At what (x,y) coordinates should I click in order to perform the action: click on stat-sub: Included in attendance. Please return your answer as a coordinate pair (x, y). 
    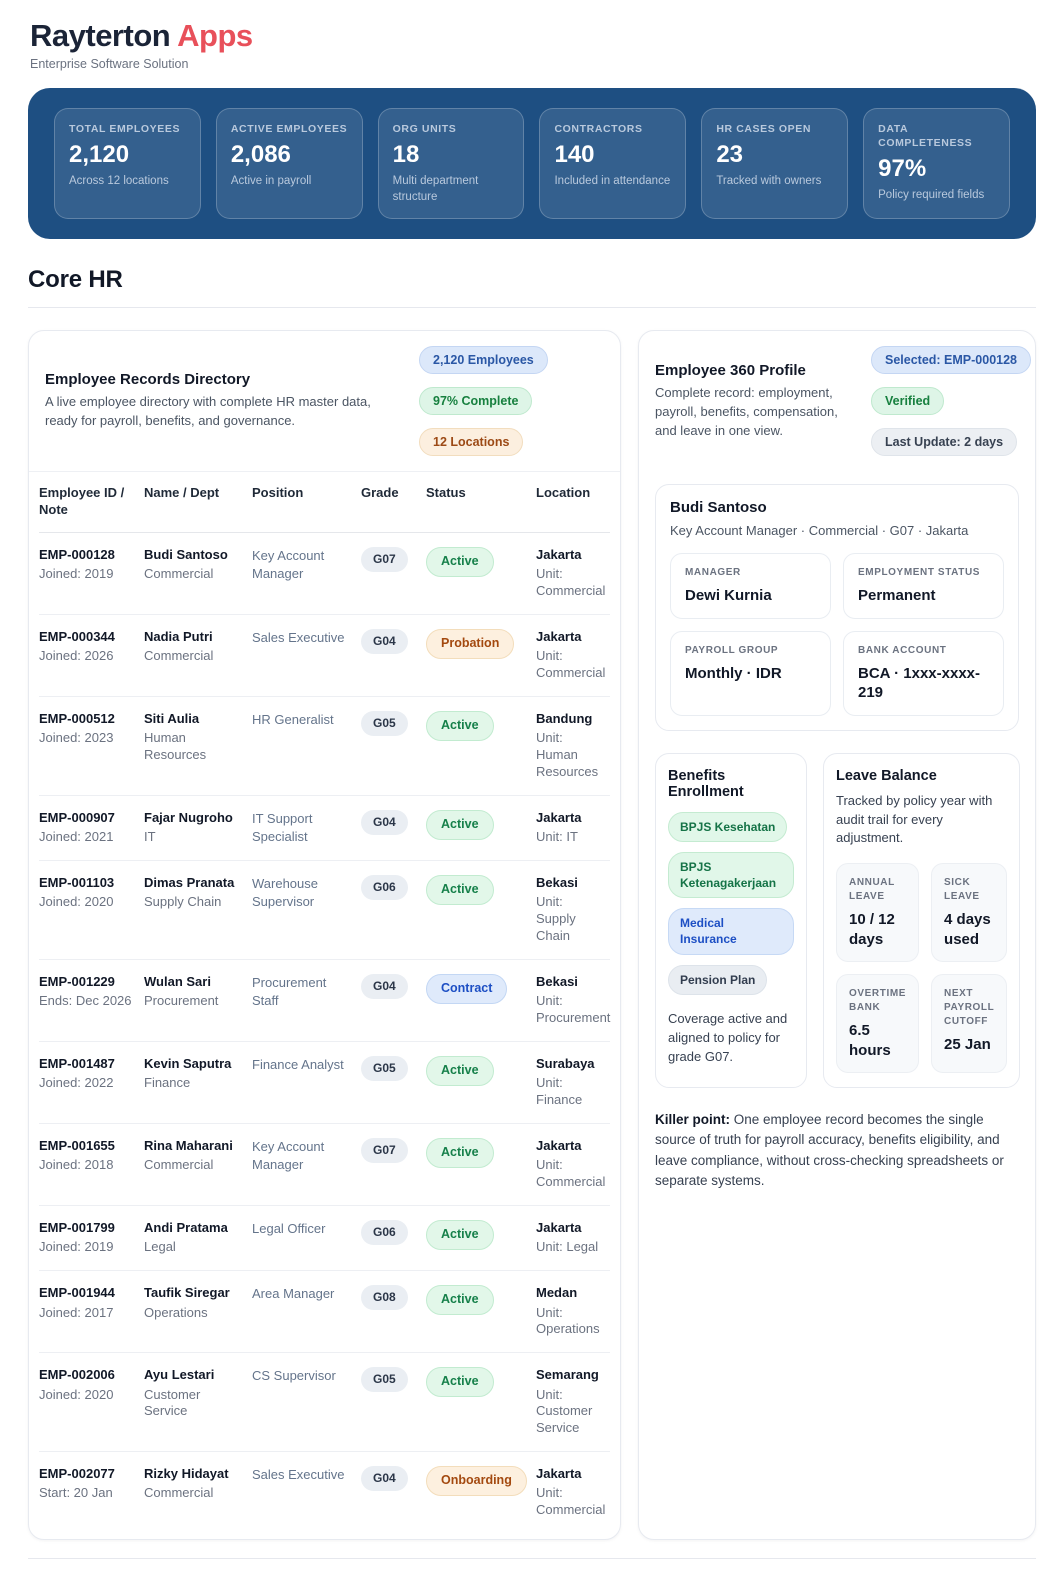
    Looking at the image, I should click on (612, 181).